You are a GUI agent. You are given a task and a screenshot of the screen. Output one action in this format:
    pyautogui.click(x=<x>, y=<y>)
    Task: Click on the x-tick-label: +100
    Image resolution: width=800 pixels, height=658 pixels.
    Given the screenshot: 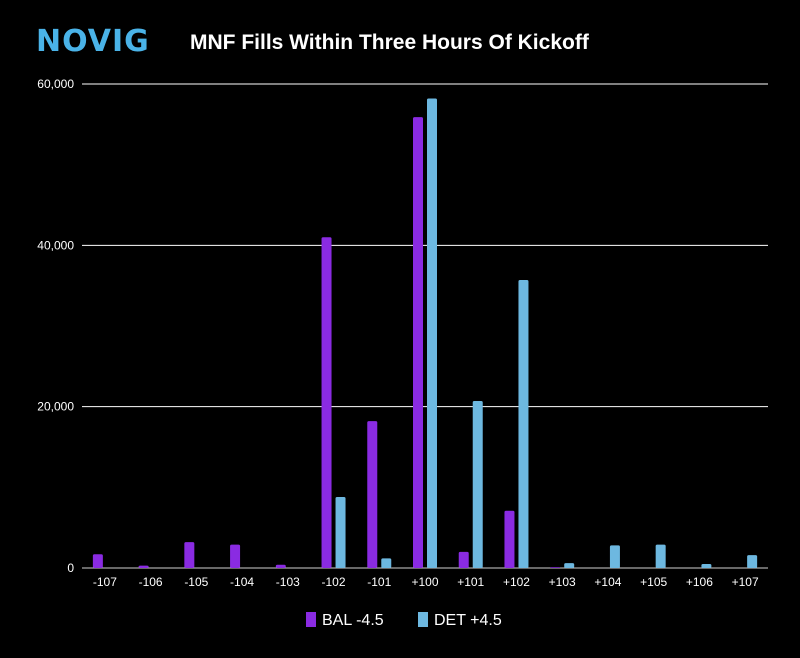 What is the action you would take?
    pyautogui.click(x=424, y=582)
    